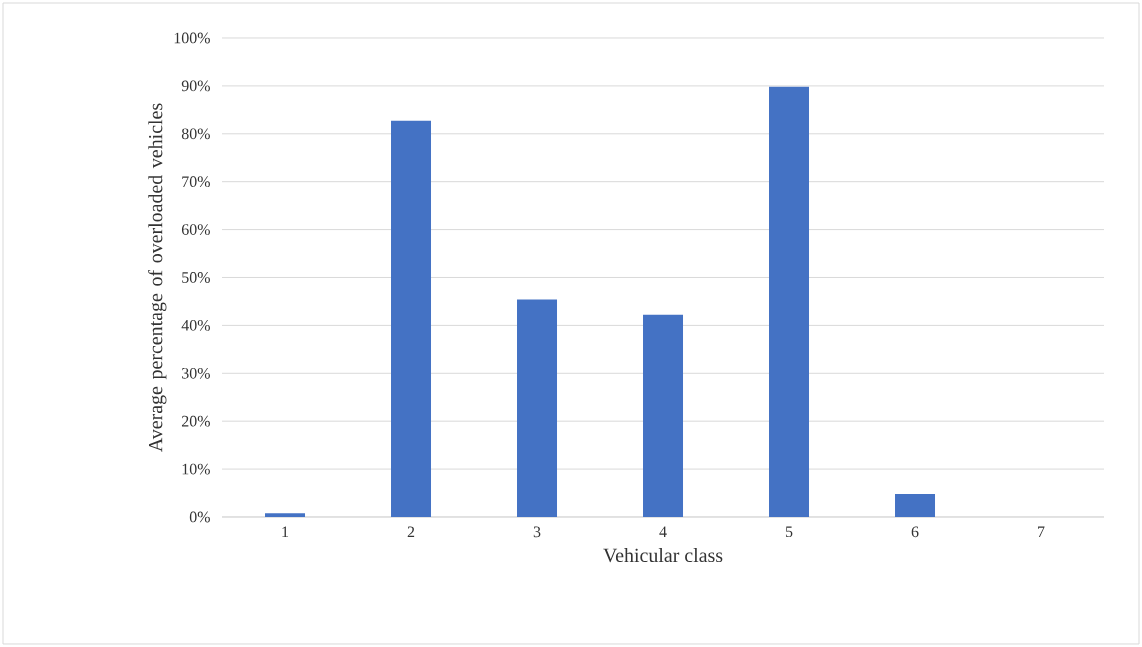 The width and height of the screenshot is (1142, 647). What do you see at coordinates (157, 277) in the screenshot?
I see `y-axis-title: Average percentage of overloaded vehicles` at bounding box center [157, 277].